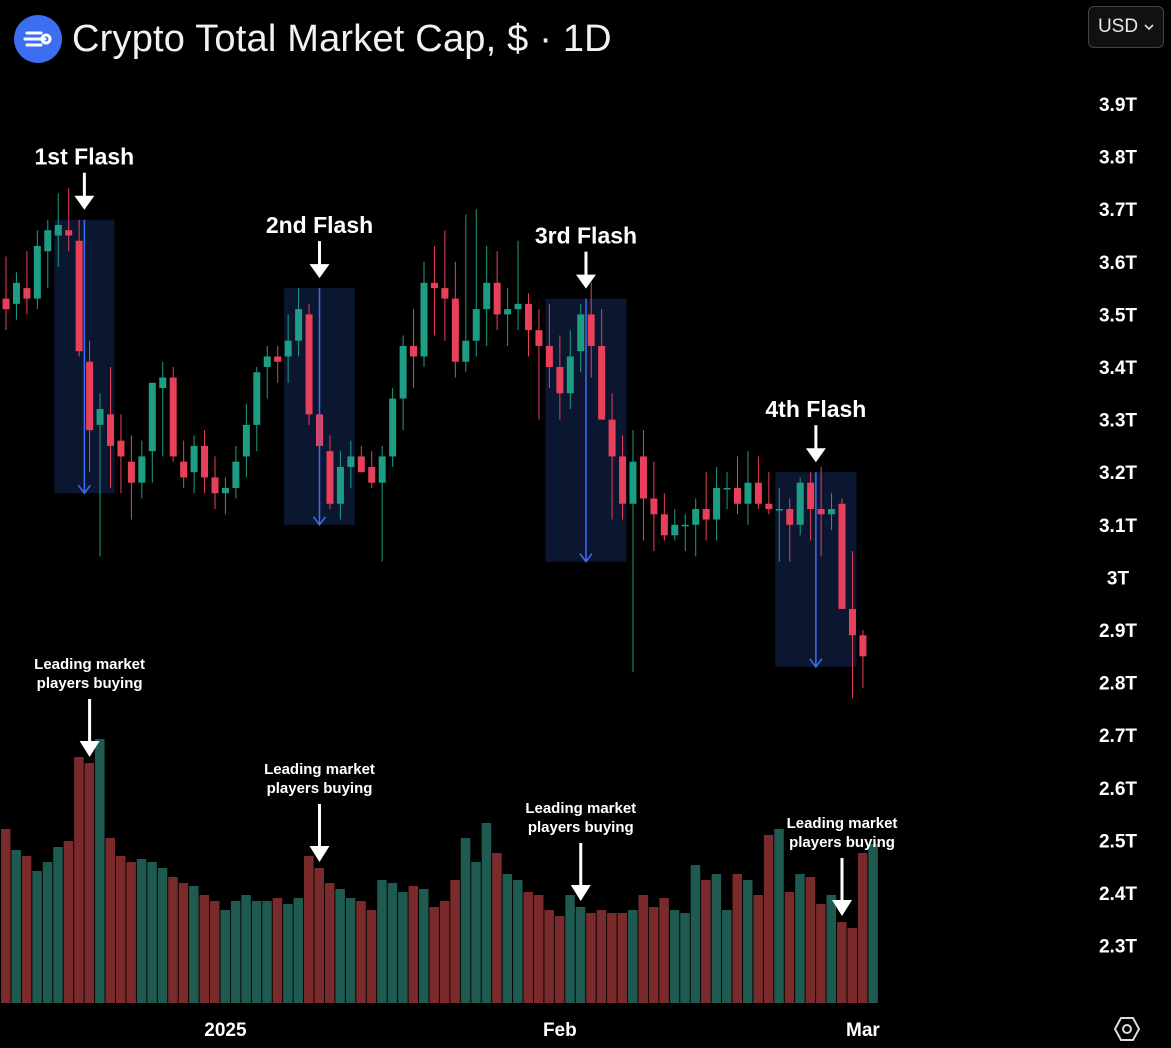  What do you see at coordinates (1127, 1029) in the screenshot?
I see `settings-hexagon-icon` at bounding box center [1127, 1029].